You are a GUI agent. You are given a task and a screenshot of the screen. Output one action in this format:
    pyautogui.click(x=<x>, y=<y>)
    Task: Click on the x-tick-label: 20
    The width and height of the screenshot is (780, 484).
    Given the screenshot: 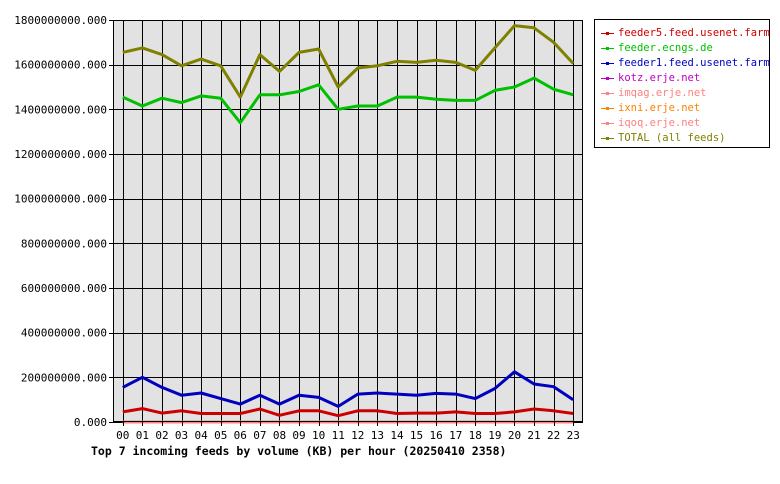 What is the action you would take?
    pyautogui.click(x=514, y=435)
    